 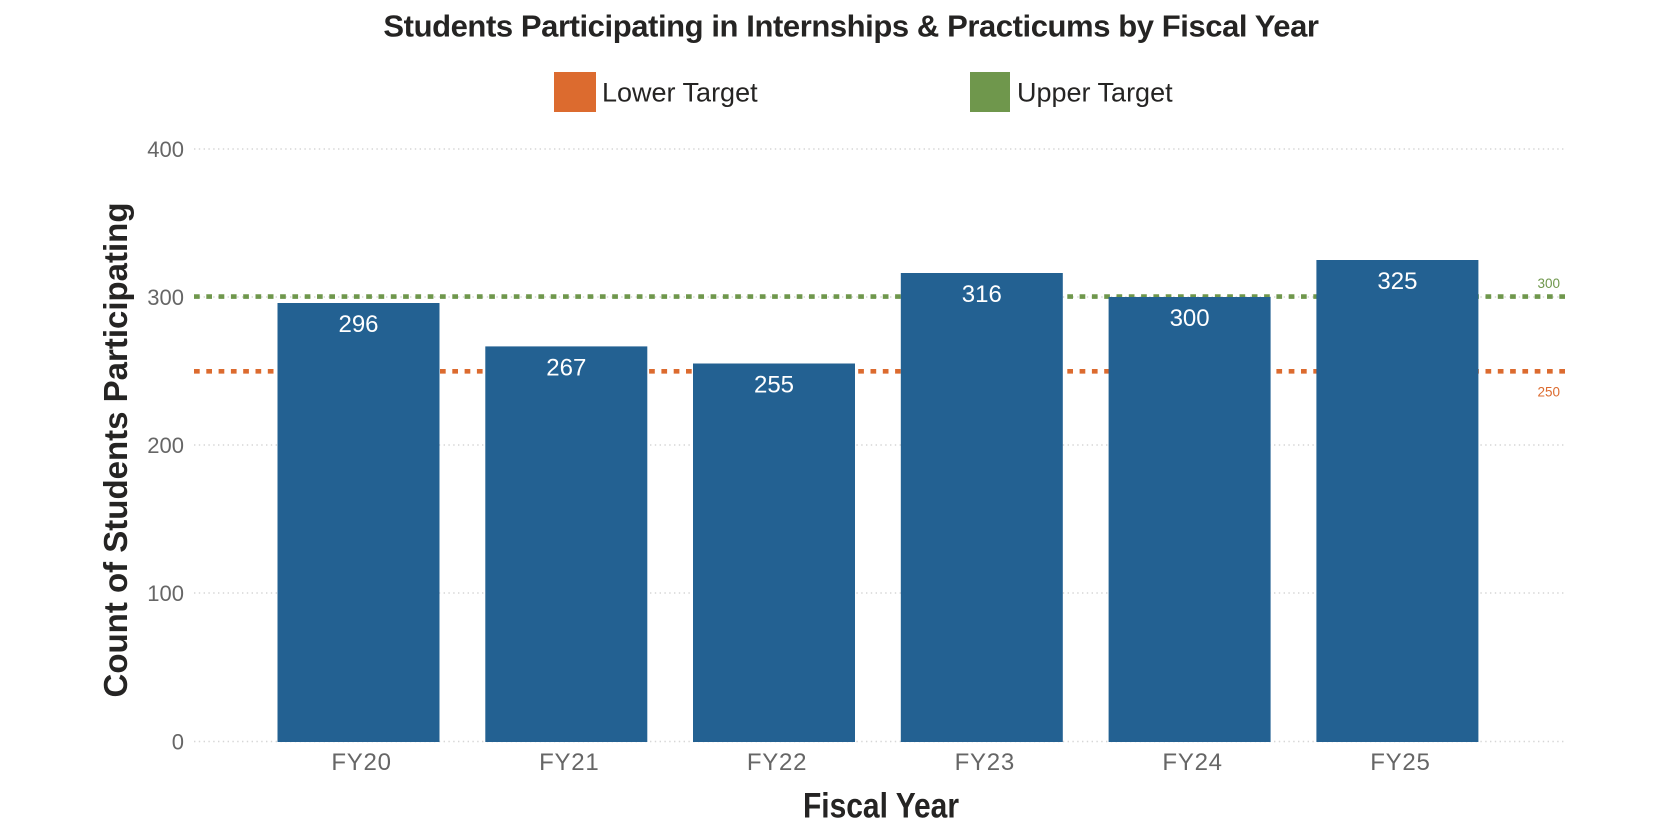 What do you see at coordinates (361, 762) in the screenshot?
I see `svg-text: FY20` at bounding box center [361, 762].